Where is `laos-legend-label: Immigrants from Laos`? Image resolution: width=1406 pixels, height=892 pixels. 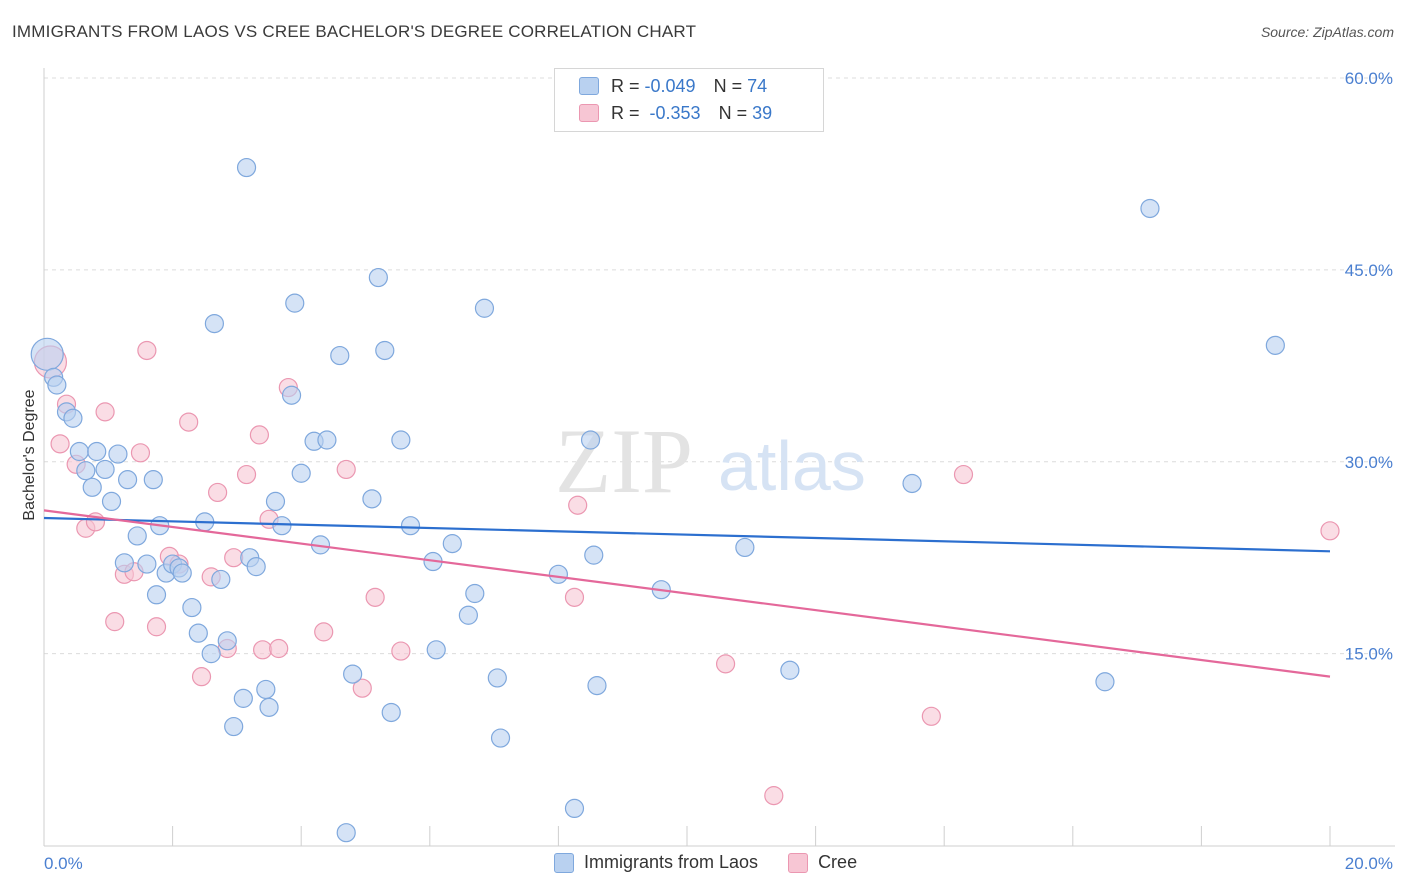 laos-legend-label: Immigrants from Laos is located at coordinates (671, 862).